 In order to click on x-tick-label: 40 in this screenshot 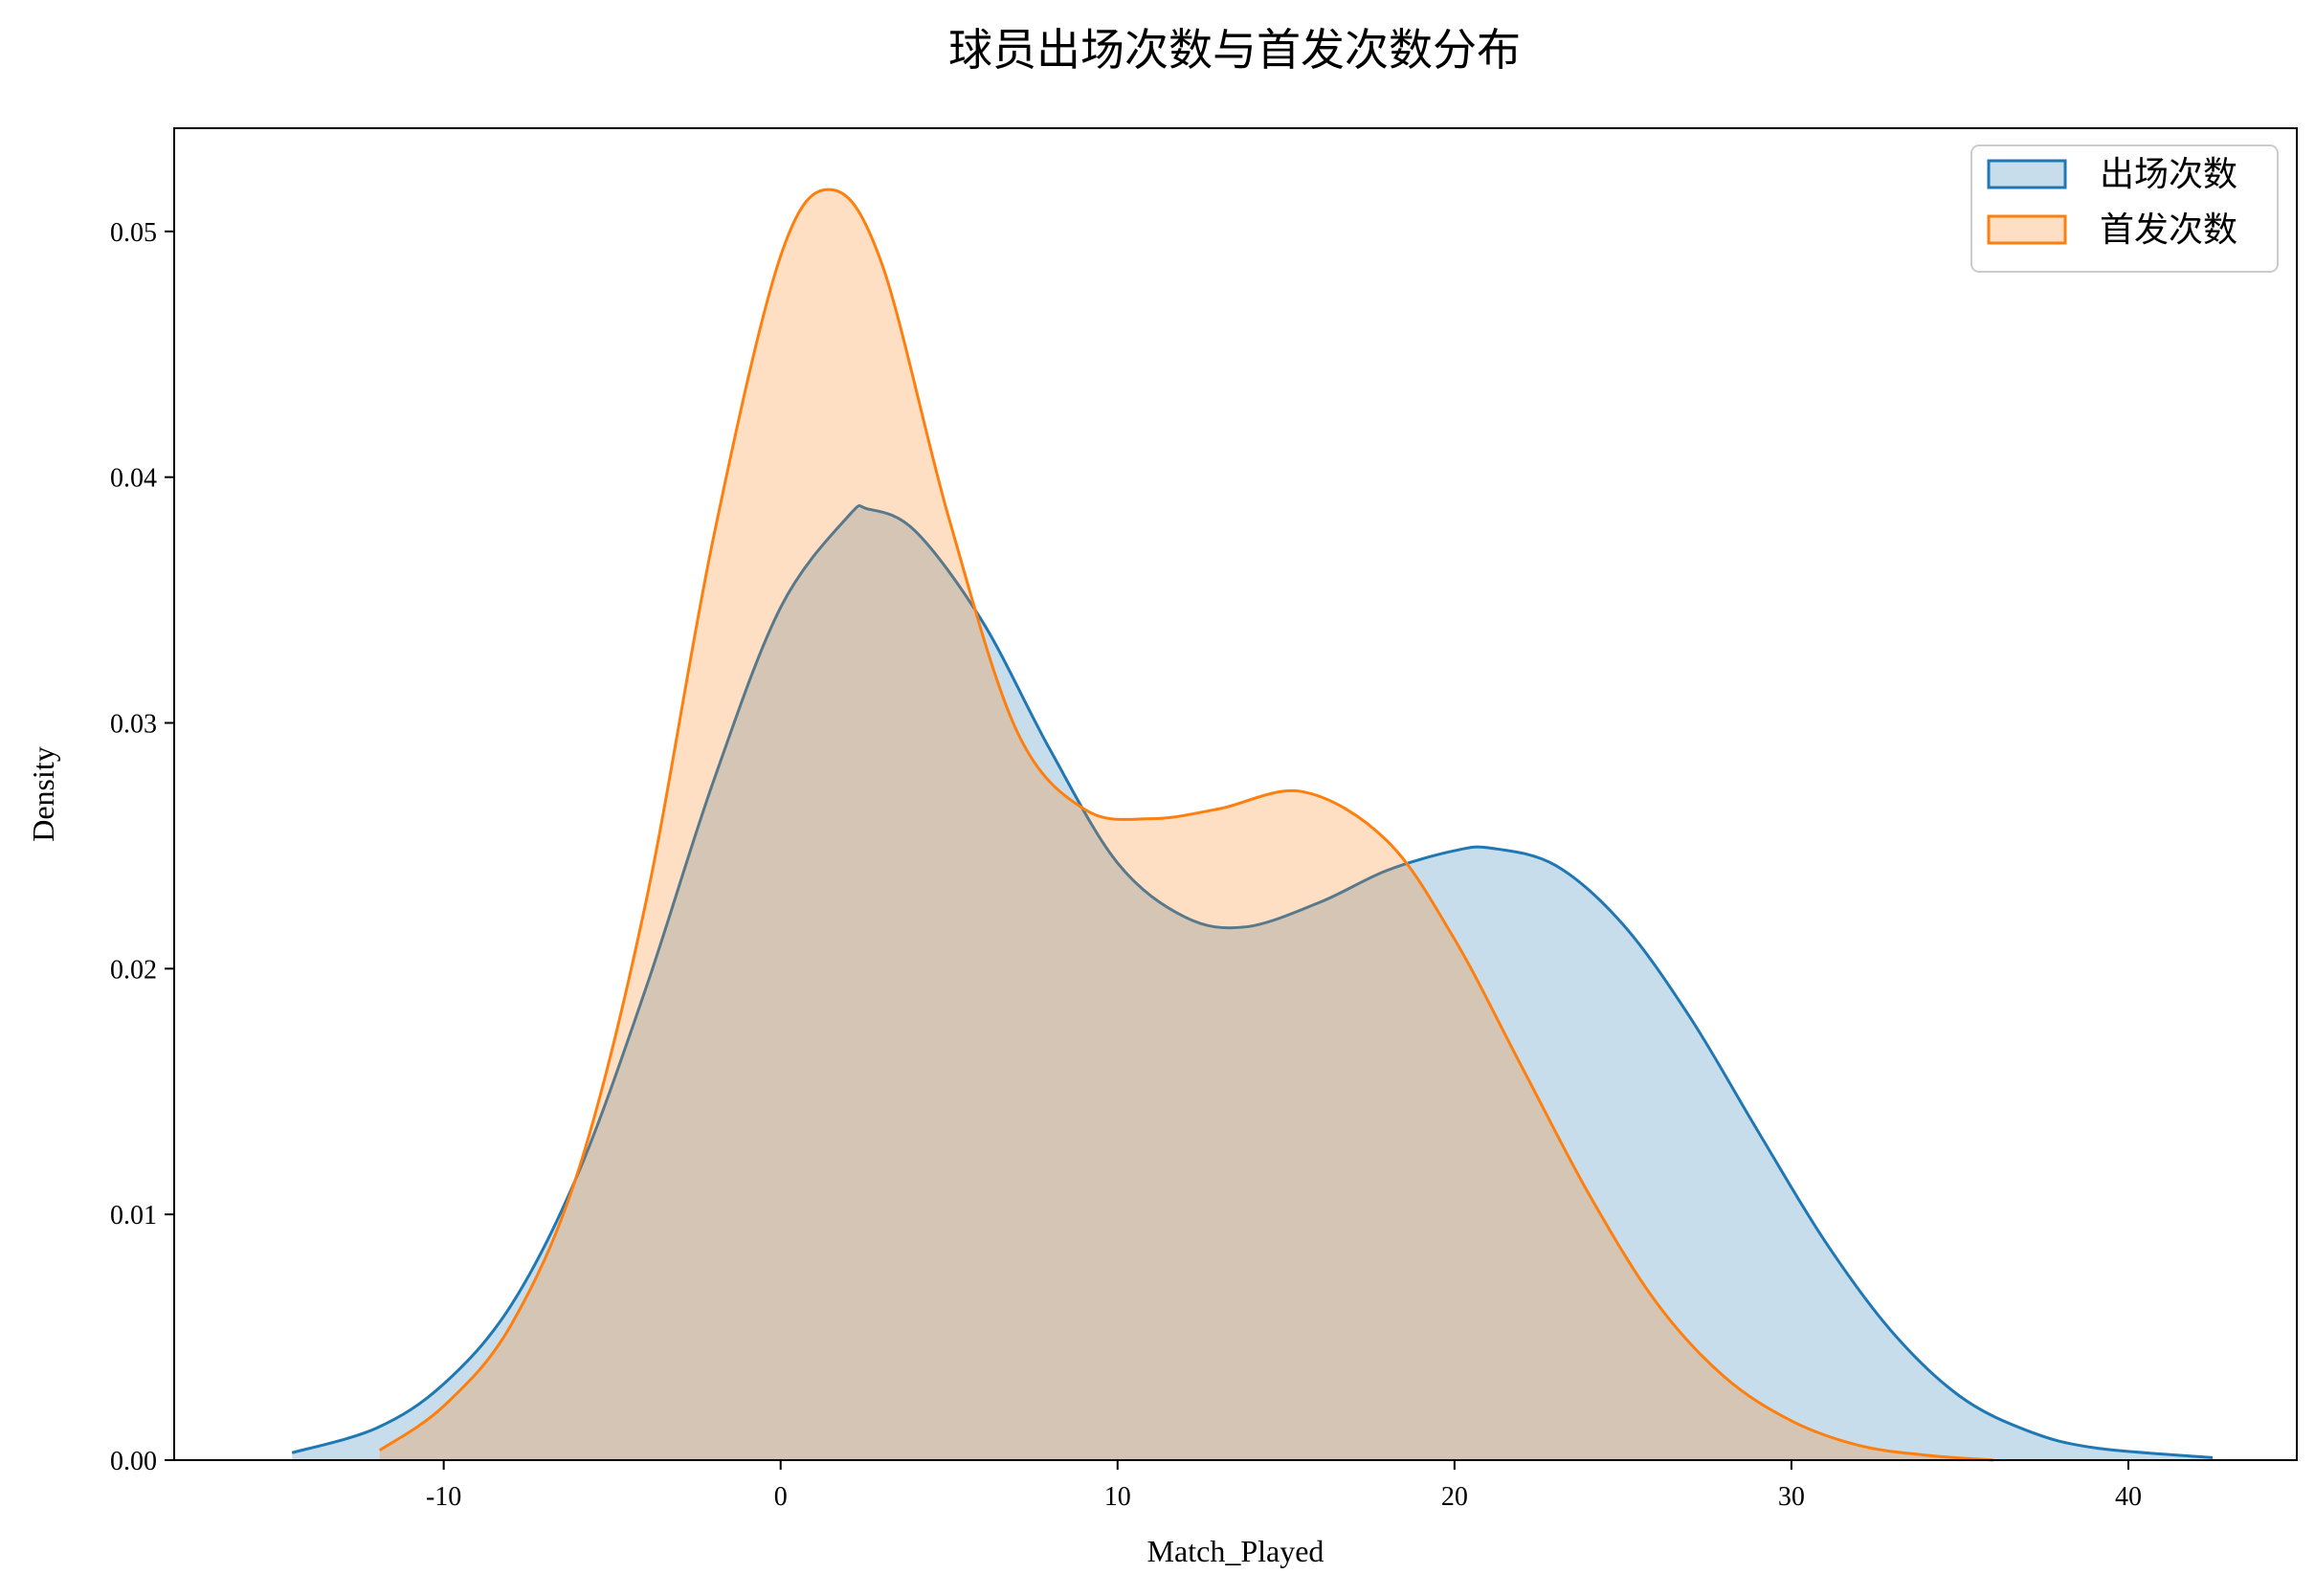, I will do `click(2128, 1497)`.